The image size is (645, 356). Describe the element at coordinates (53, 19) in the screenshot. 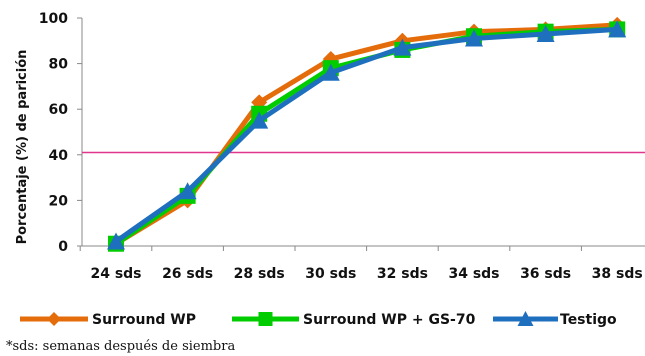

I see `y-tick-label: 100` at that location.